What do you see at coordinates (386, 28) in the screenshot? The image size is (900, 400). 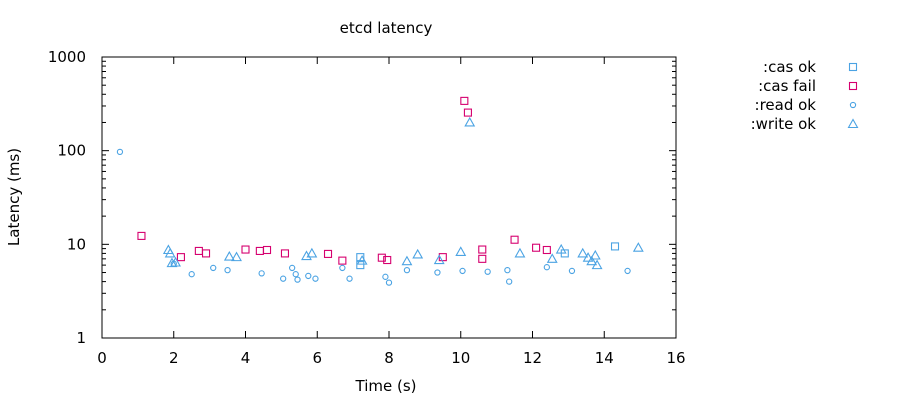 I see `chart-title: etcd latency` at bounding box center [386, 28].